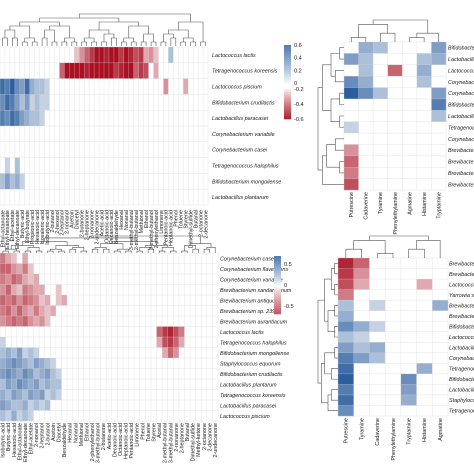 This screenshot has width=474, height=474. What do you see at coordinates (253, 396) in the screenshot?
I see `row-label: Tetragenococcus koreensis` at bounding box center [253, 396].